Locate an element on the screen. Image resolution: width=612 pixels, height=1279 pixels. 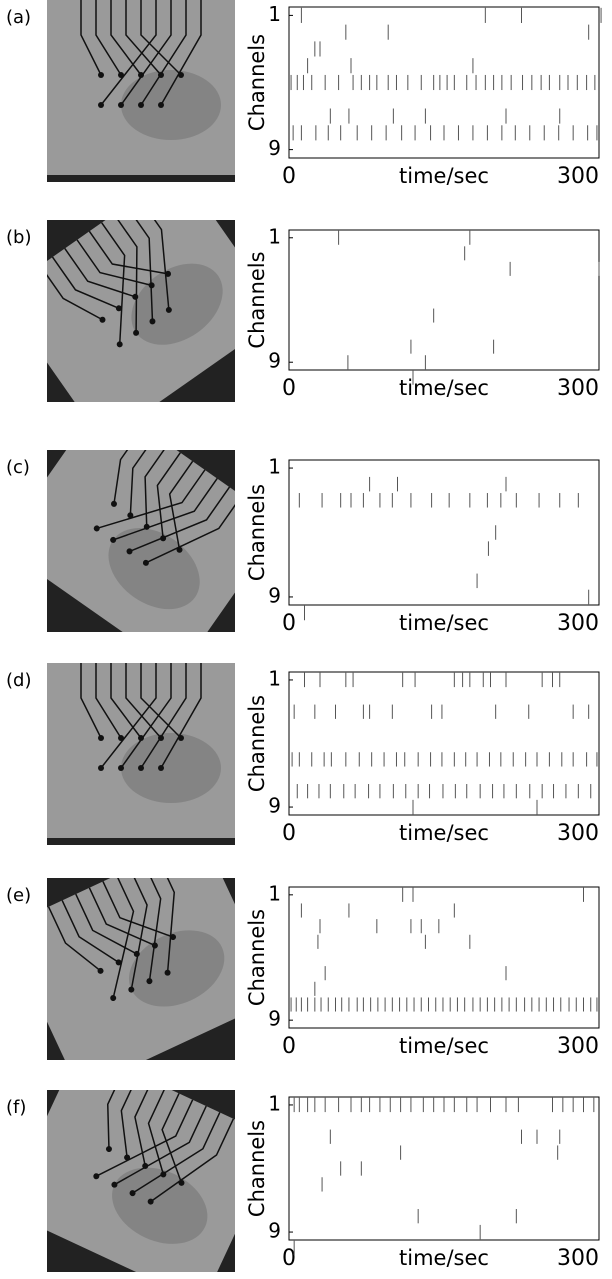
panel: (e) 1 90 300 time/sec Channels is located at coordinates (303, 969).